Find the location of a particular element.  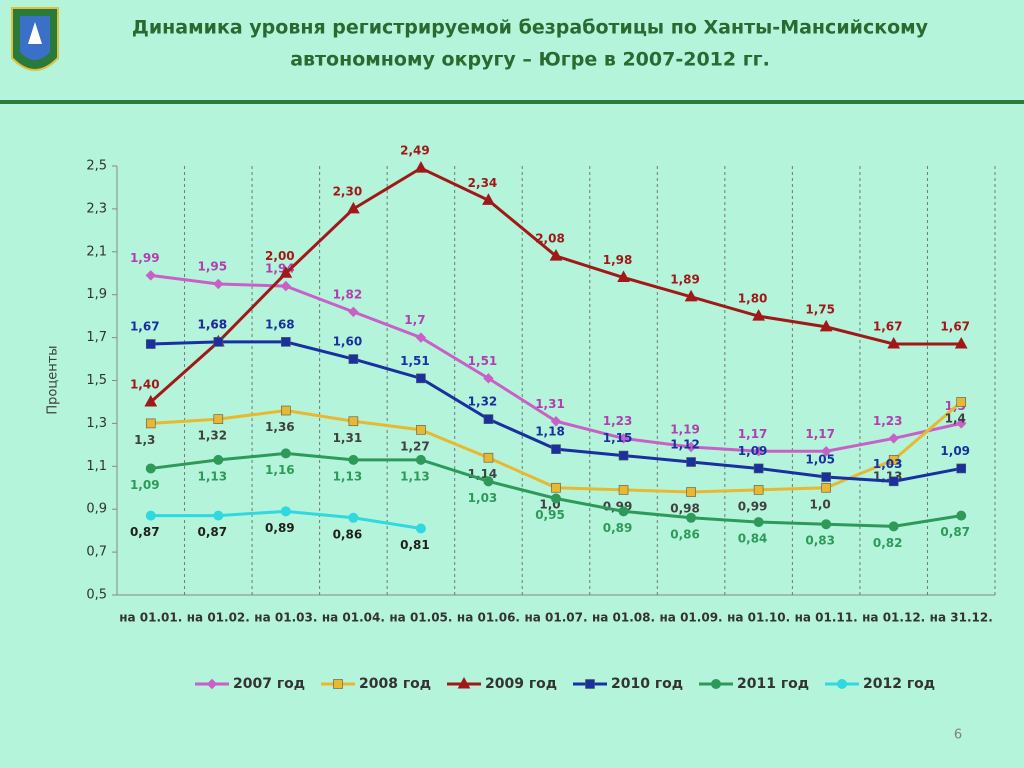

y-tick-label: 1,5 is located at coordinates (96, 380).